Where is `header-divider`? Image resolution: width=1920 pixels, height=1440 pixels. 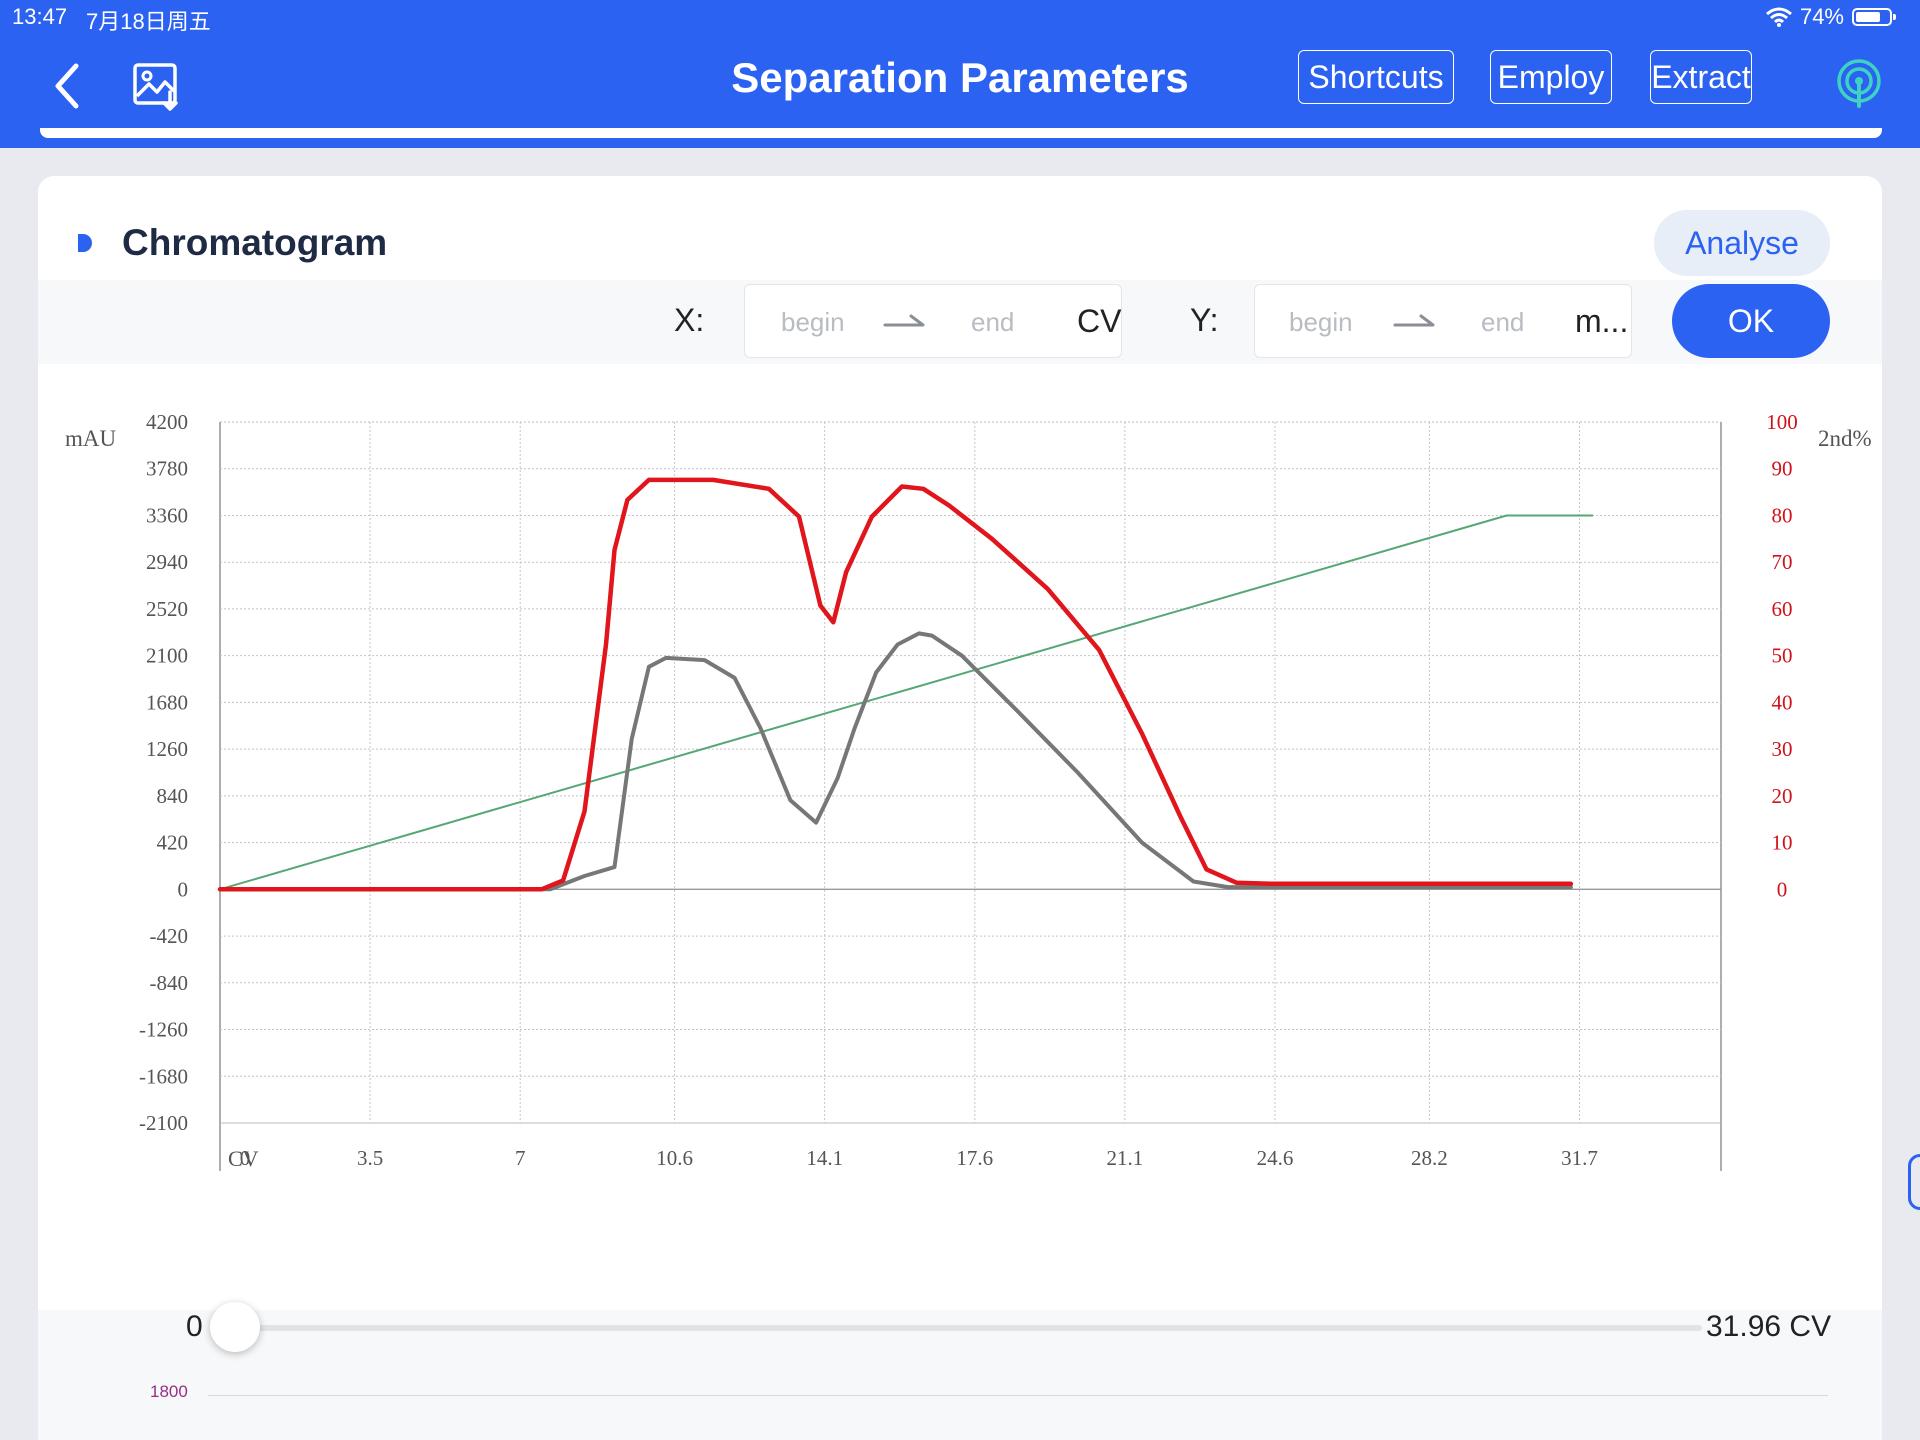 header-divider is located at coordinates (961, 133).